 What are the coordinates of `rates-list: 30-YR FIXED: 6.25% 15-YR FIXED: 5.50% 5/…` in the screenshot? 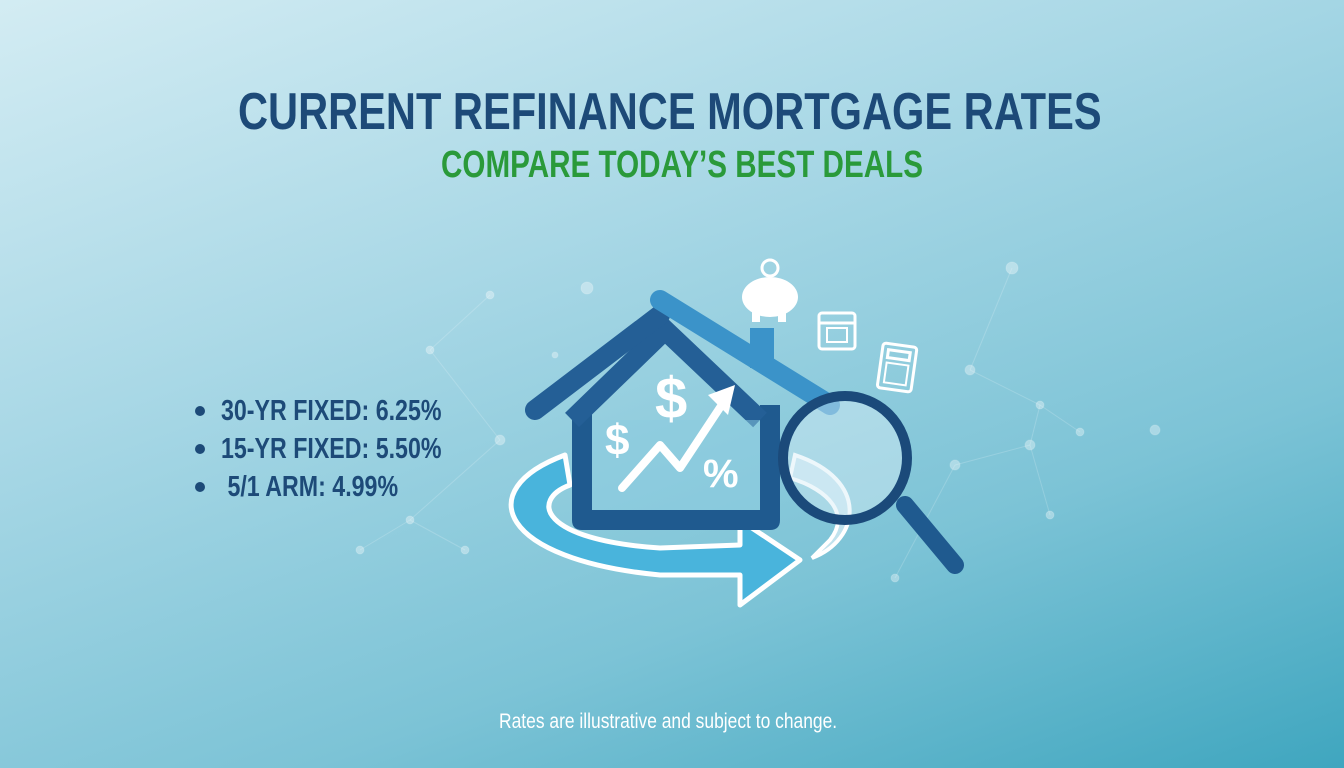 It's located at (346, 449).